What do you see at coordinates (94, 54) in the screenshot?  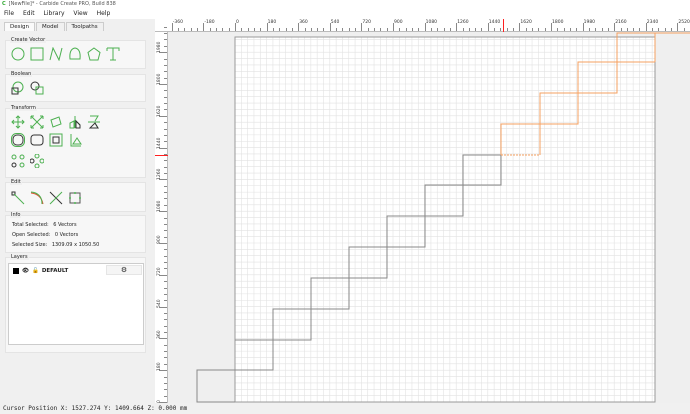 I see `polygon-icon` at bounding box center [94, 54].